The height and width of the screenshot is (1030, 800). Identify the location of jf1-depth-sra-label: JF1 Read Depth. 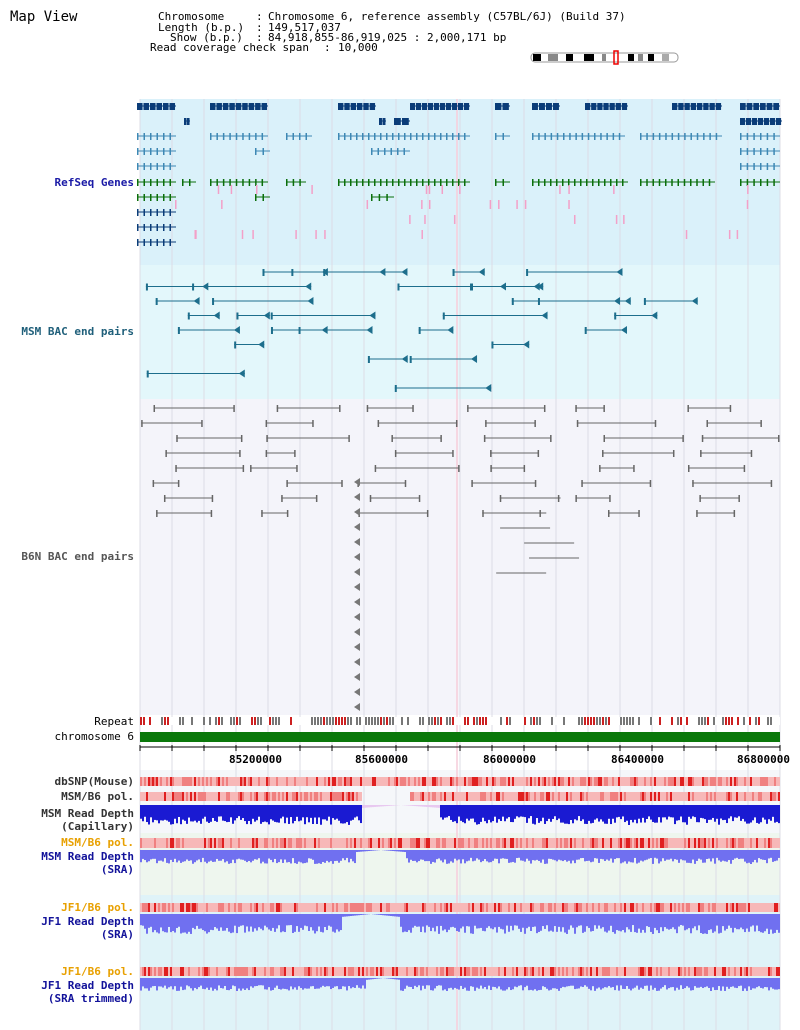
(87, 921).